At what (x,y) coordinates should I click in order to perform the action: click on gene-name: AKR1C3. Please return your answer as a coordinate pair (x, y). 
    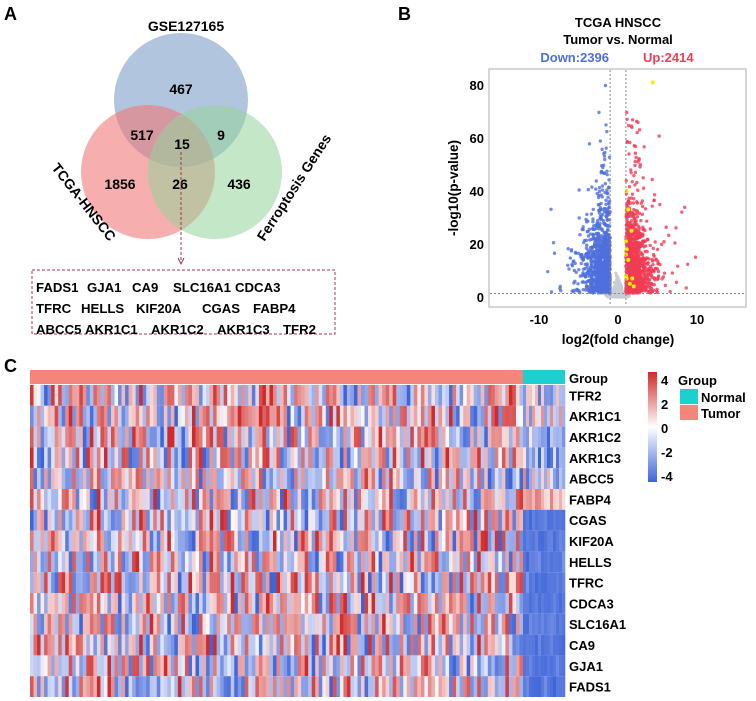
    Looking at the image, I should click on (243, 329).